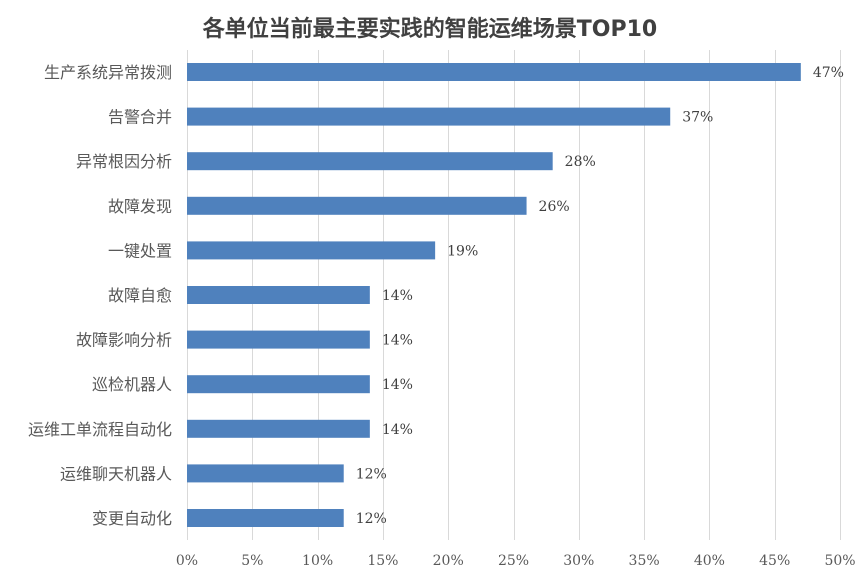  I want to click on x-axis-ticks: 0% 5% 10% 15% 20% 25% 30% 35% 40% 45% 50%, so click(516, 561).